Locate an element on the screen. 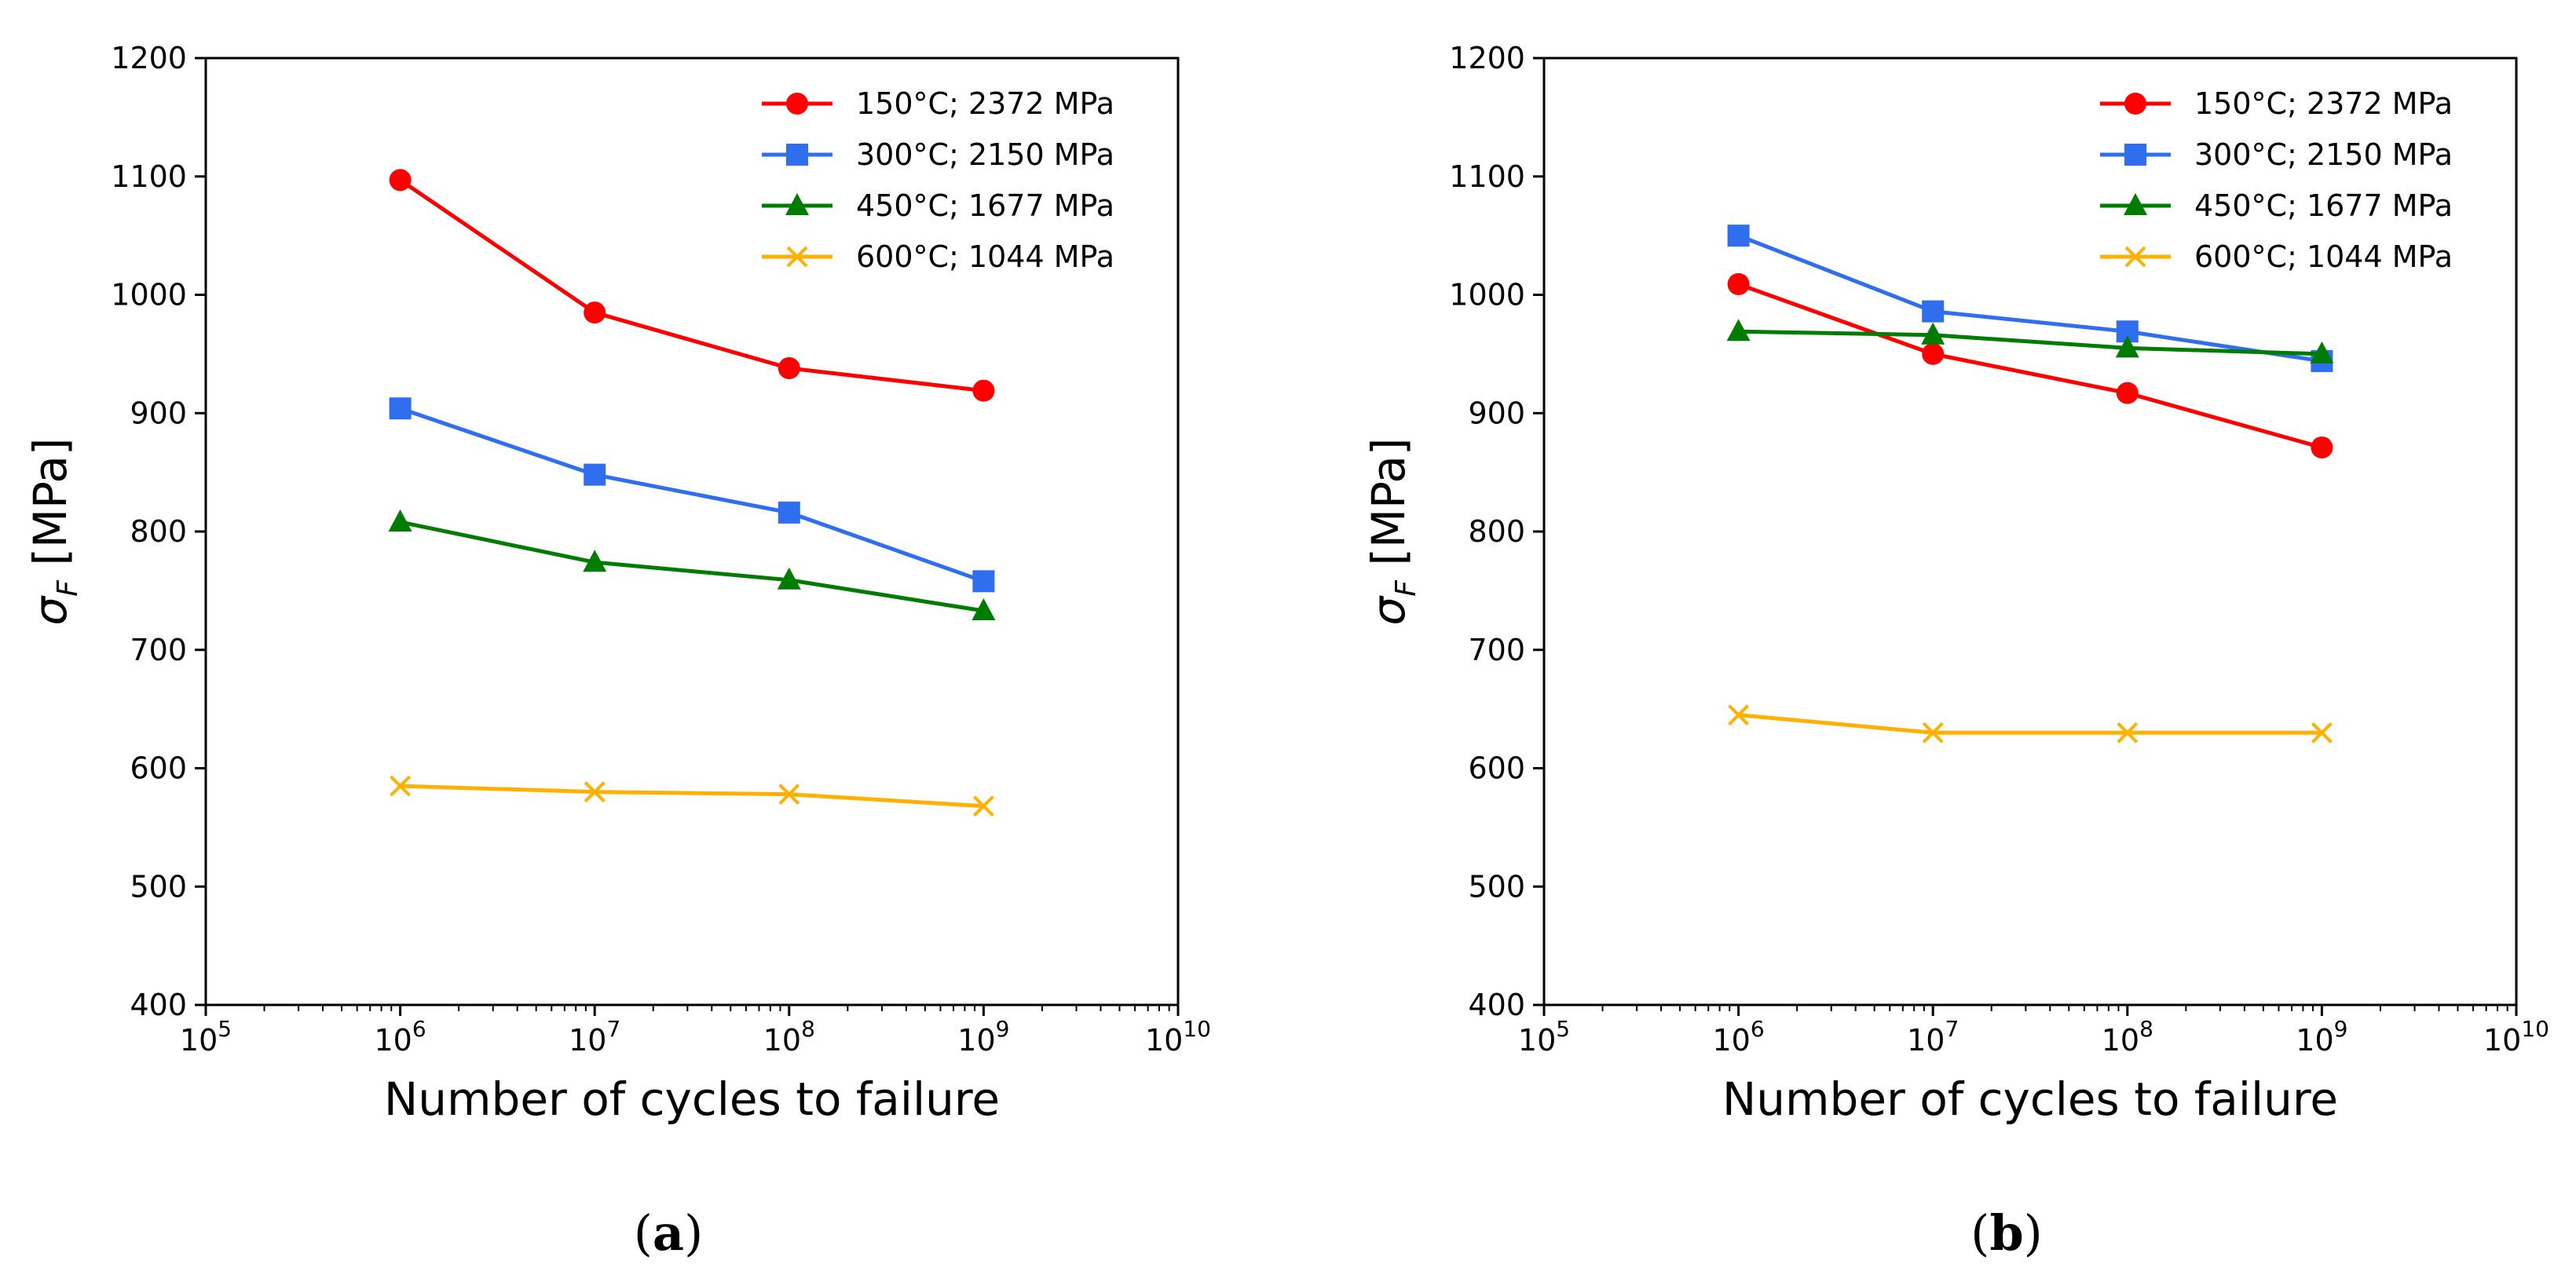 This screenshot has width=2576, height=1286. panel-caption: (a) is located at coordinates (669, 1233).